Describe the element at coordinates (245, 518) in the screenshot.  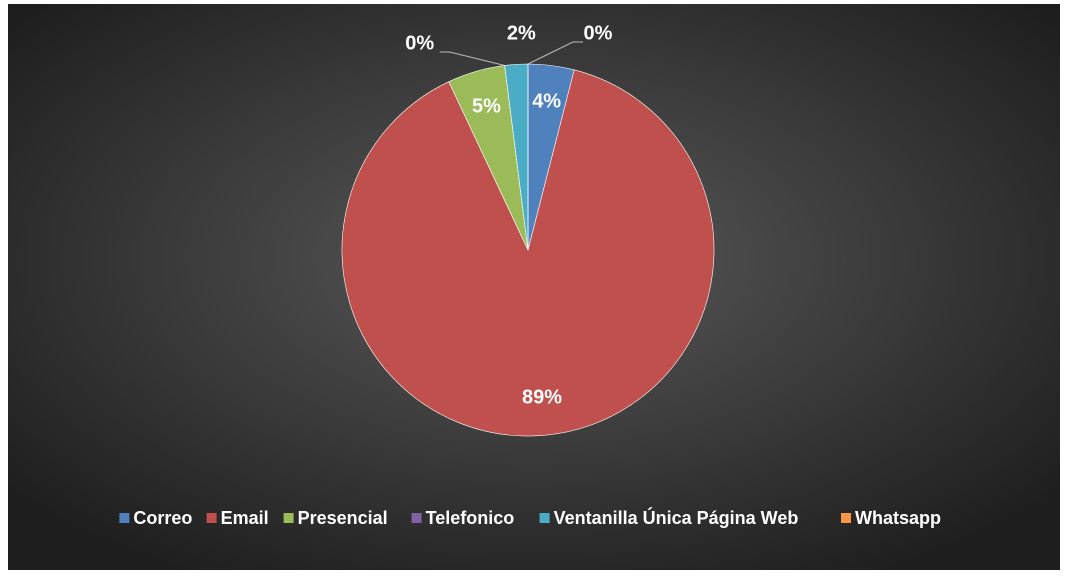
I see `legend-label: Email` at that location.